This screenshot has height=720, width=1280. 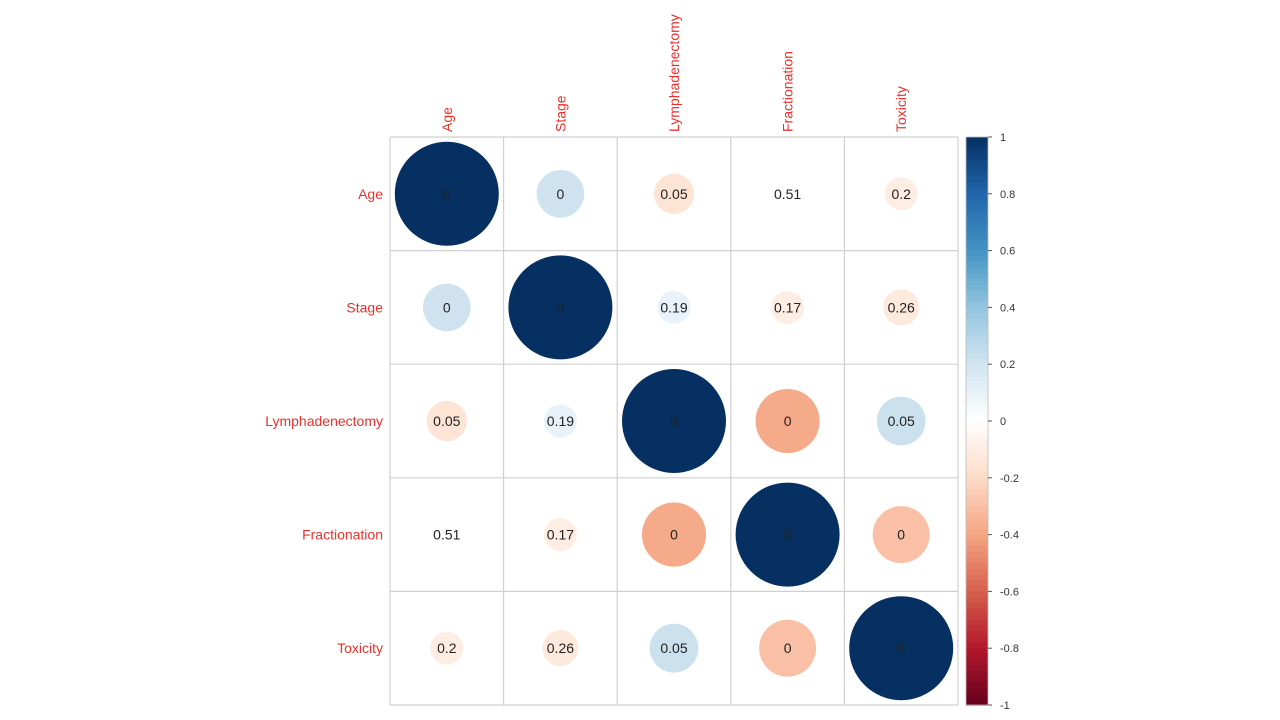 I want to click on correlation-circle-Stage-Age, so click(x=446, y=307).